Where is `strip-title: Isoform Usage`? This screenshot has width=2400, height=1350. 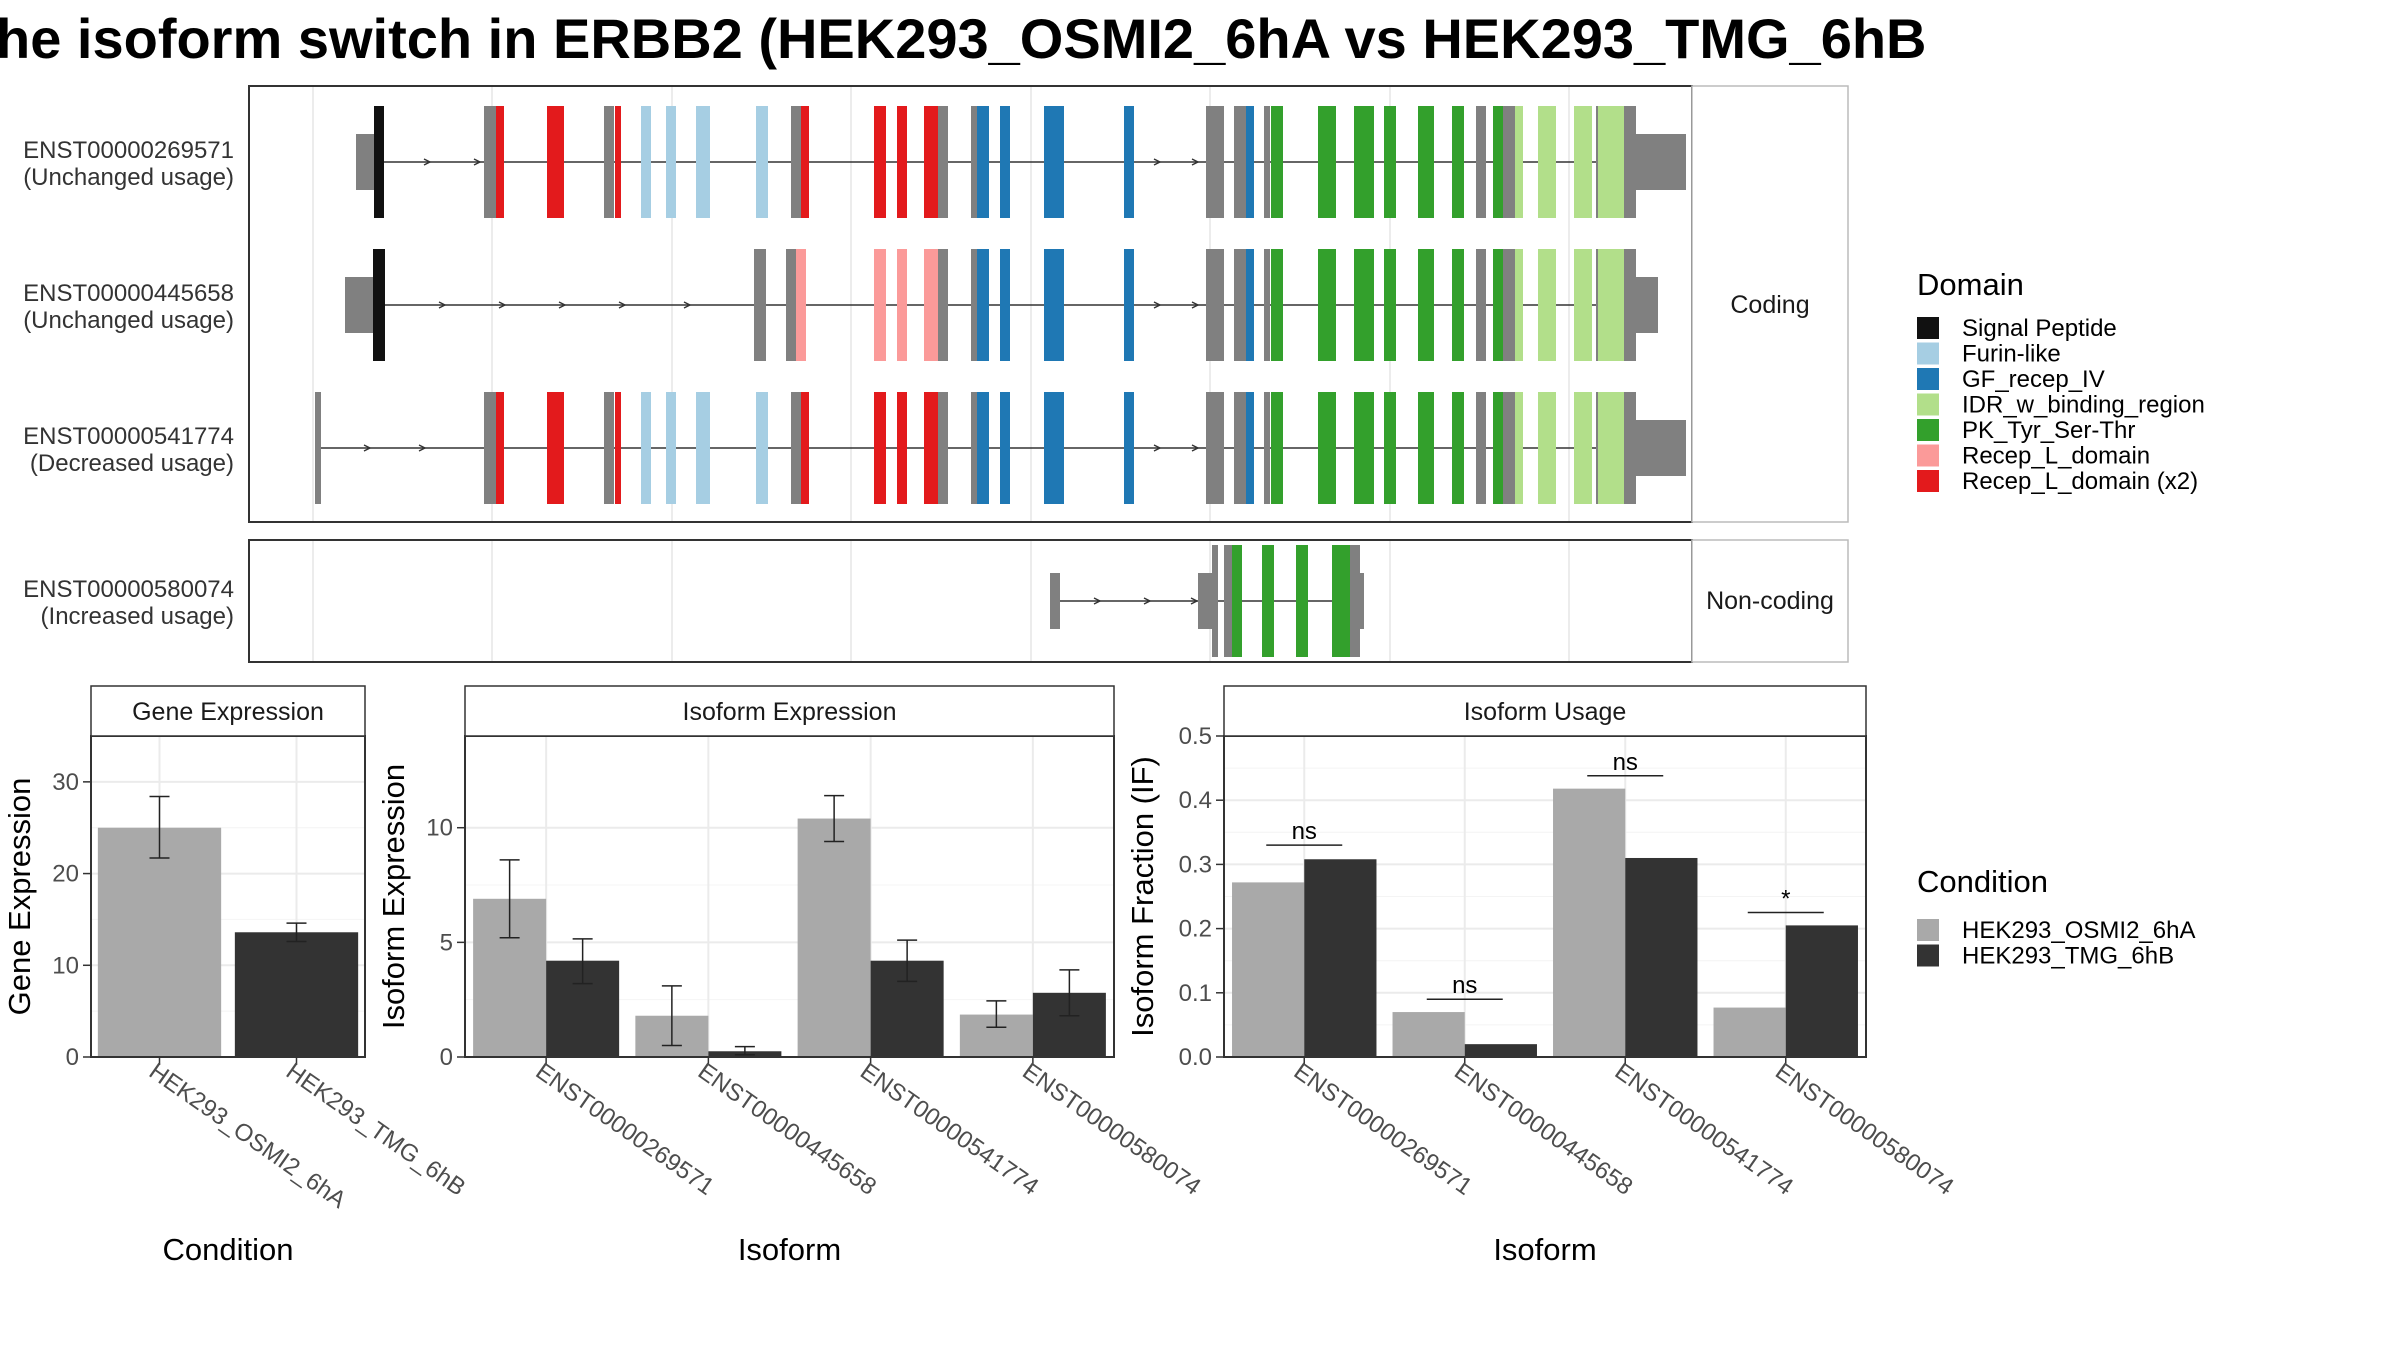 strip-title: Isoform Usage is located at coordinates (1545, 712).